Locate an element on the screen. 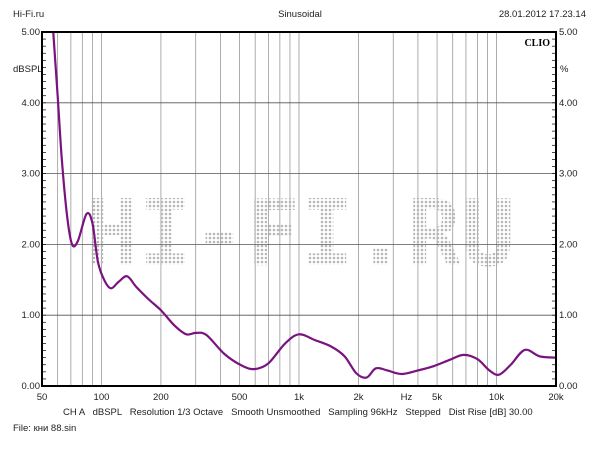  y-tick-label-left: 2.00 is located at coordinates (31, 244).